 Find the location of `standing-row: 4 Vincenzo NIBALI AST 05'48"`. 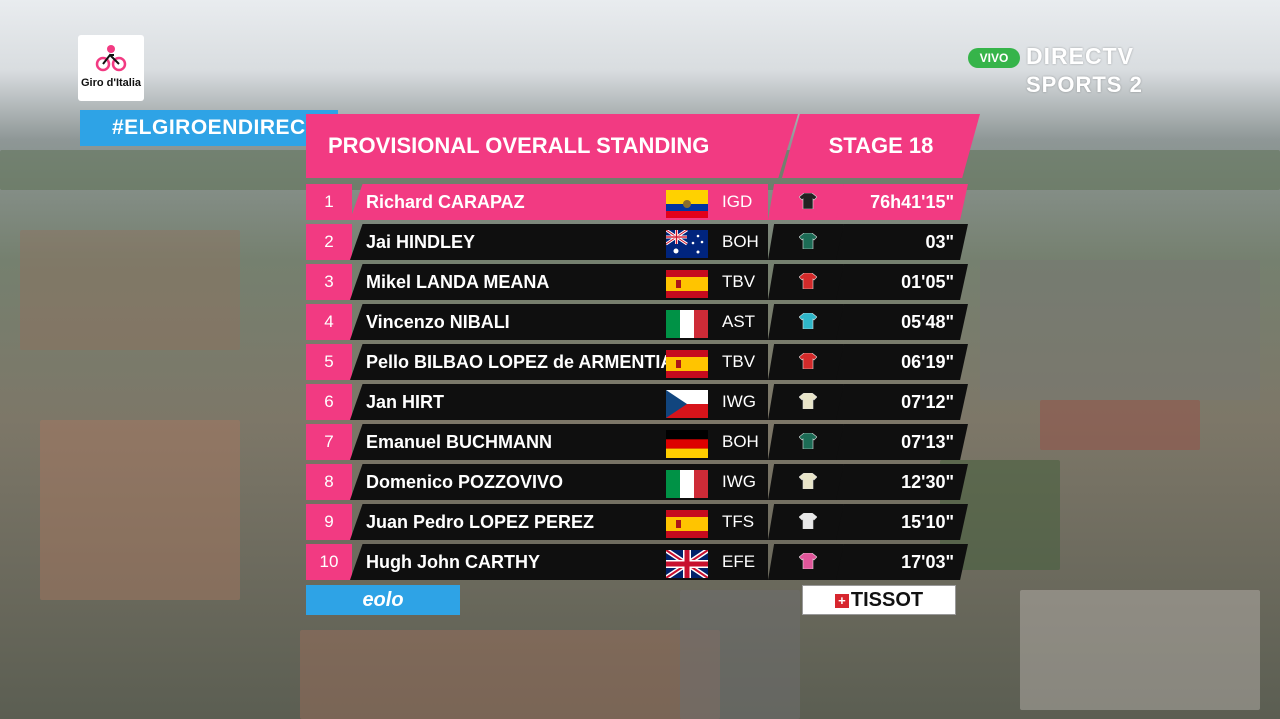

standing-row: 4 Vincenzo NIBALI AST 05'48" is located at coordinates (637, 322).